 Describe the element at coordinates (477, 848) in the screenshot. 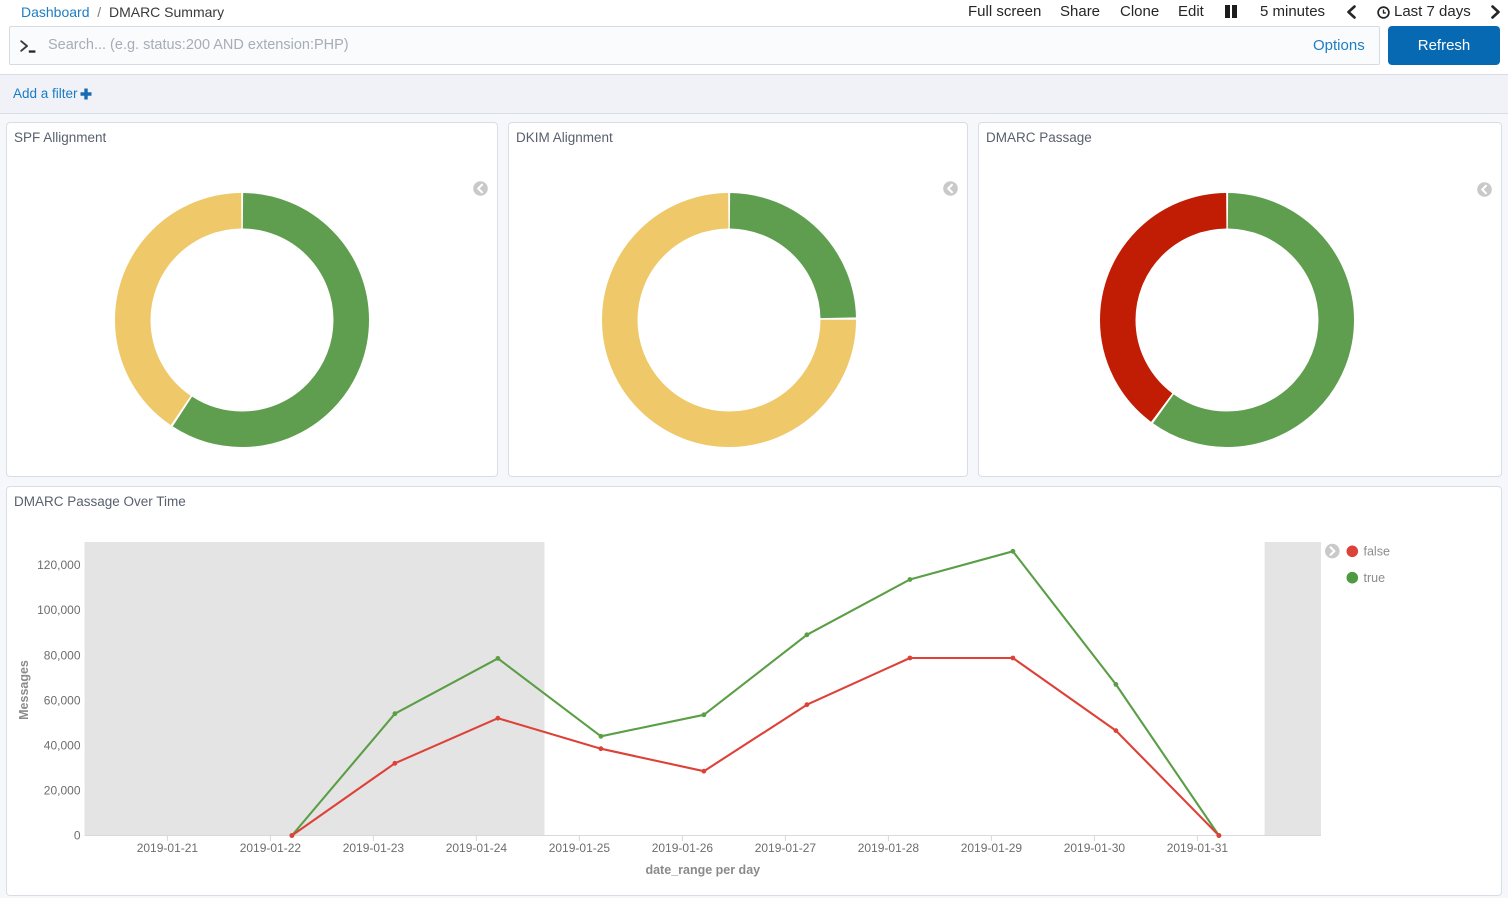

I see `svg-text: 2019-01-24` at that location.